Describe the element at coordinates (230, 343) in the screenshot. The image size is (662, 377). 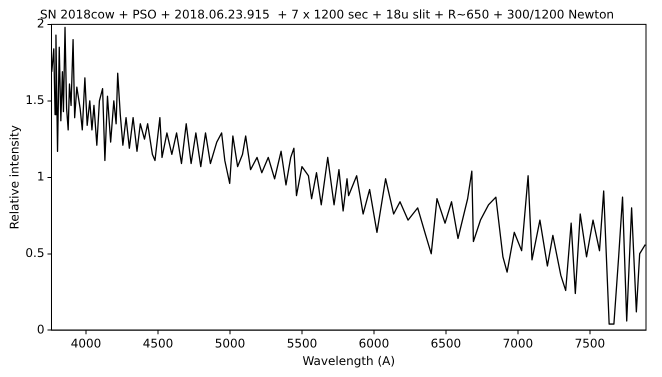
I see `x-tick-label: 5000` at that location.